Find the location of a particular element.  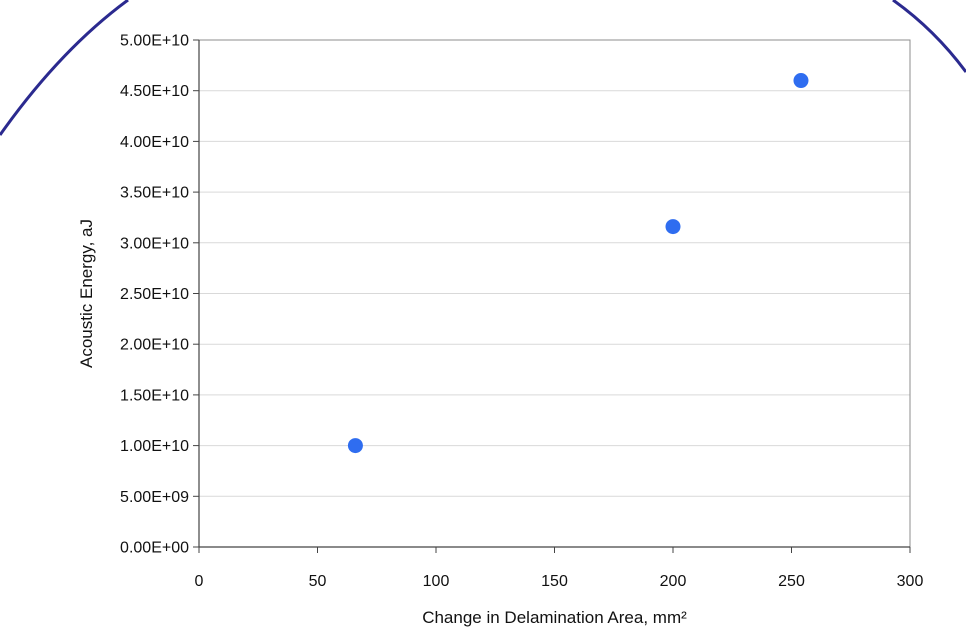

x-tick-label: 300 is located at coordinates (910, 581).